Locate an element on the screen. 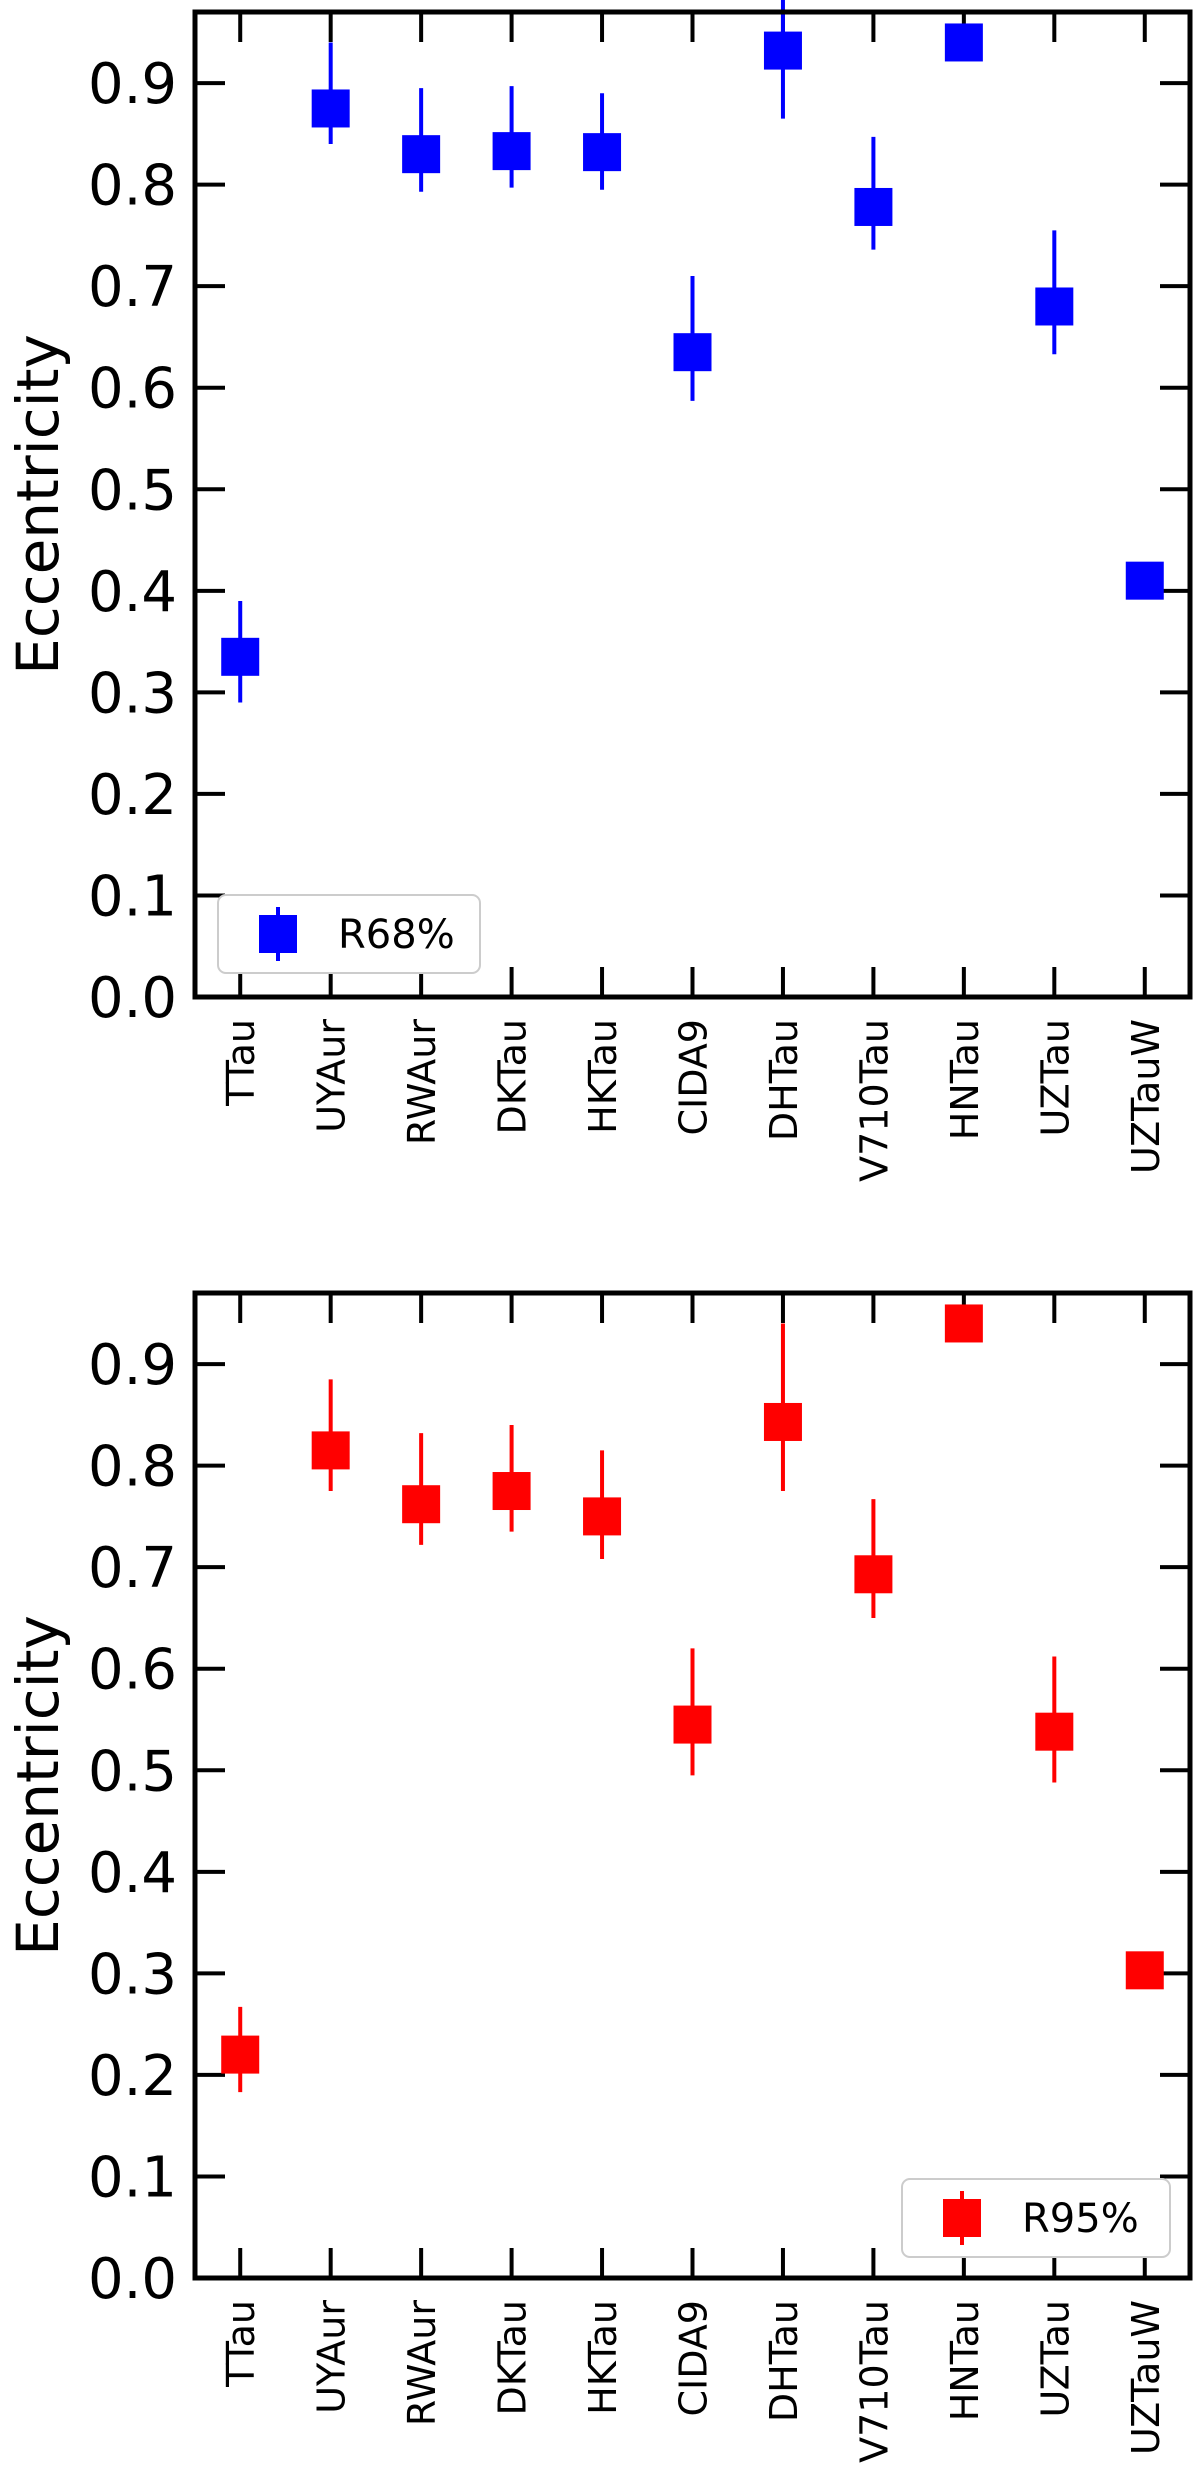 The image size is (1200, 2481). legend-label: R68% is located at coordinates (396, 935).